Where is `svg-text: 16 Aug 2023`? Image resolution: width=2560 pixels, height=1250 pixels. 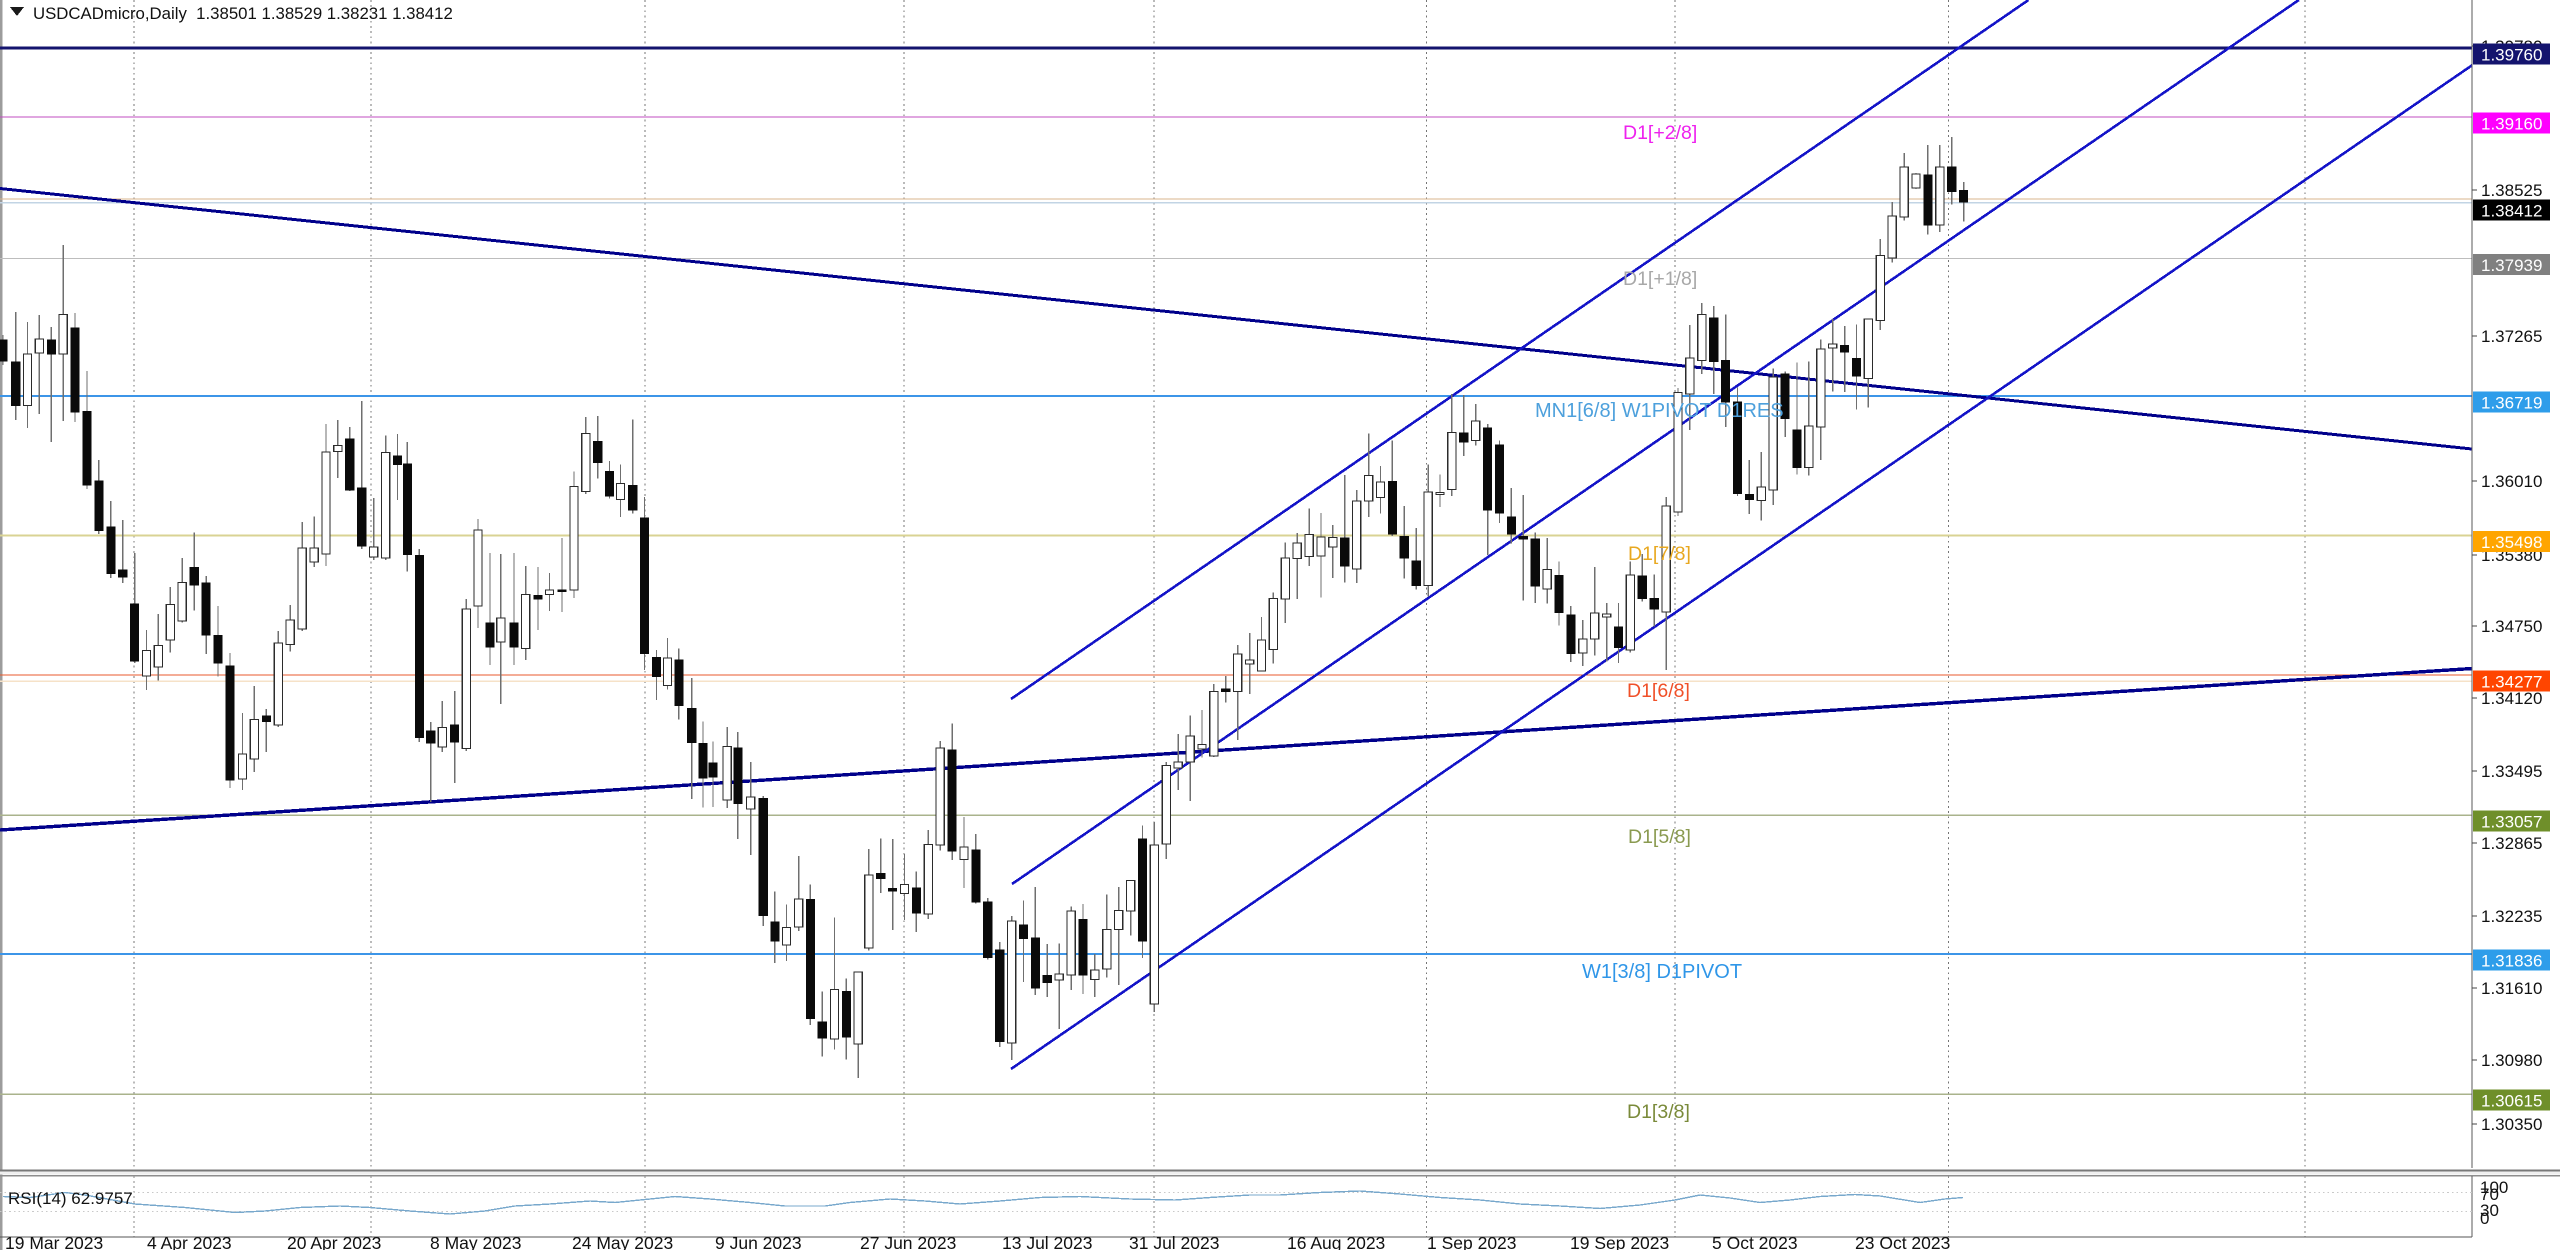
svg-text: 16 Aug 2023 is located at coordinates (1336, 1241).